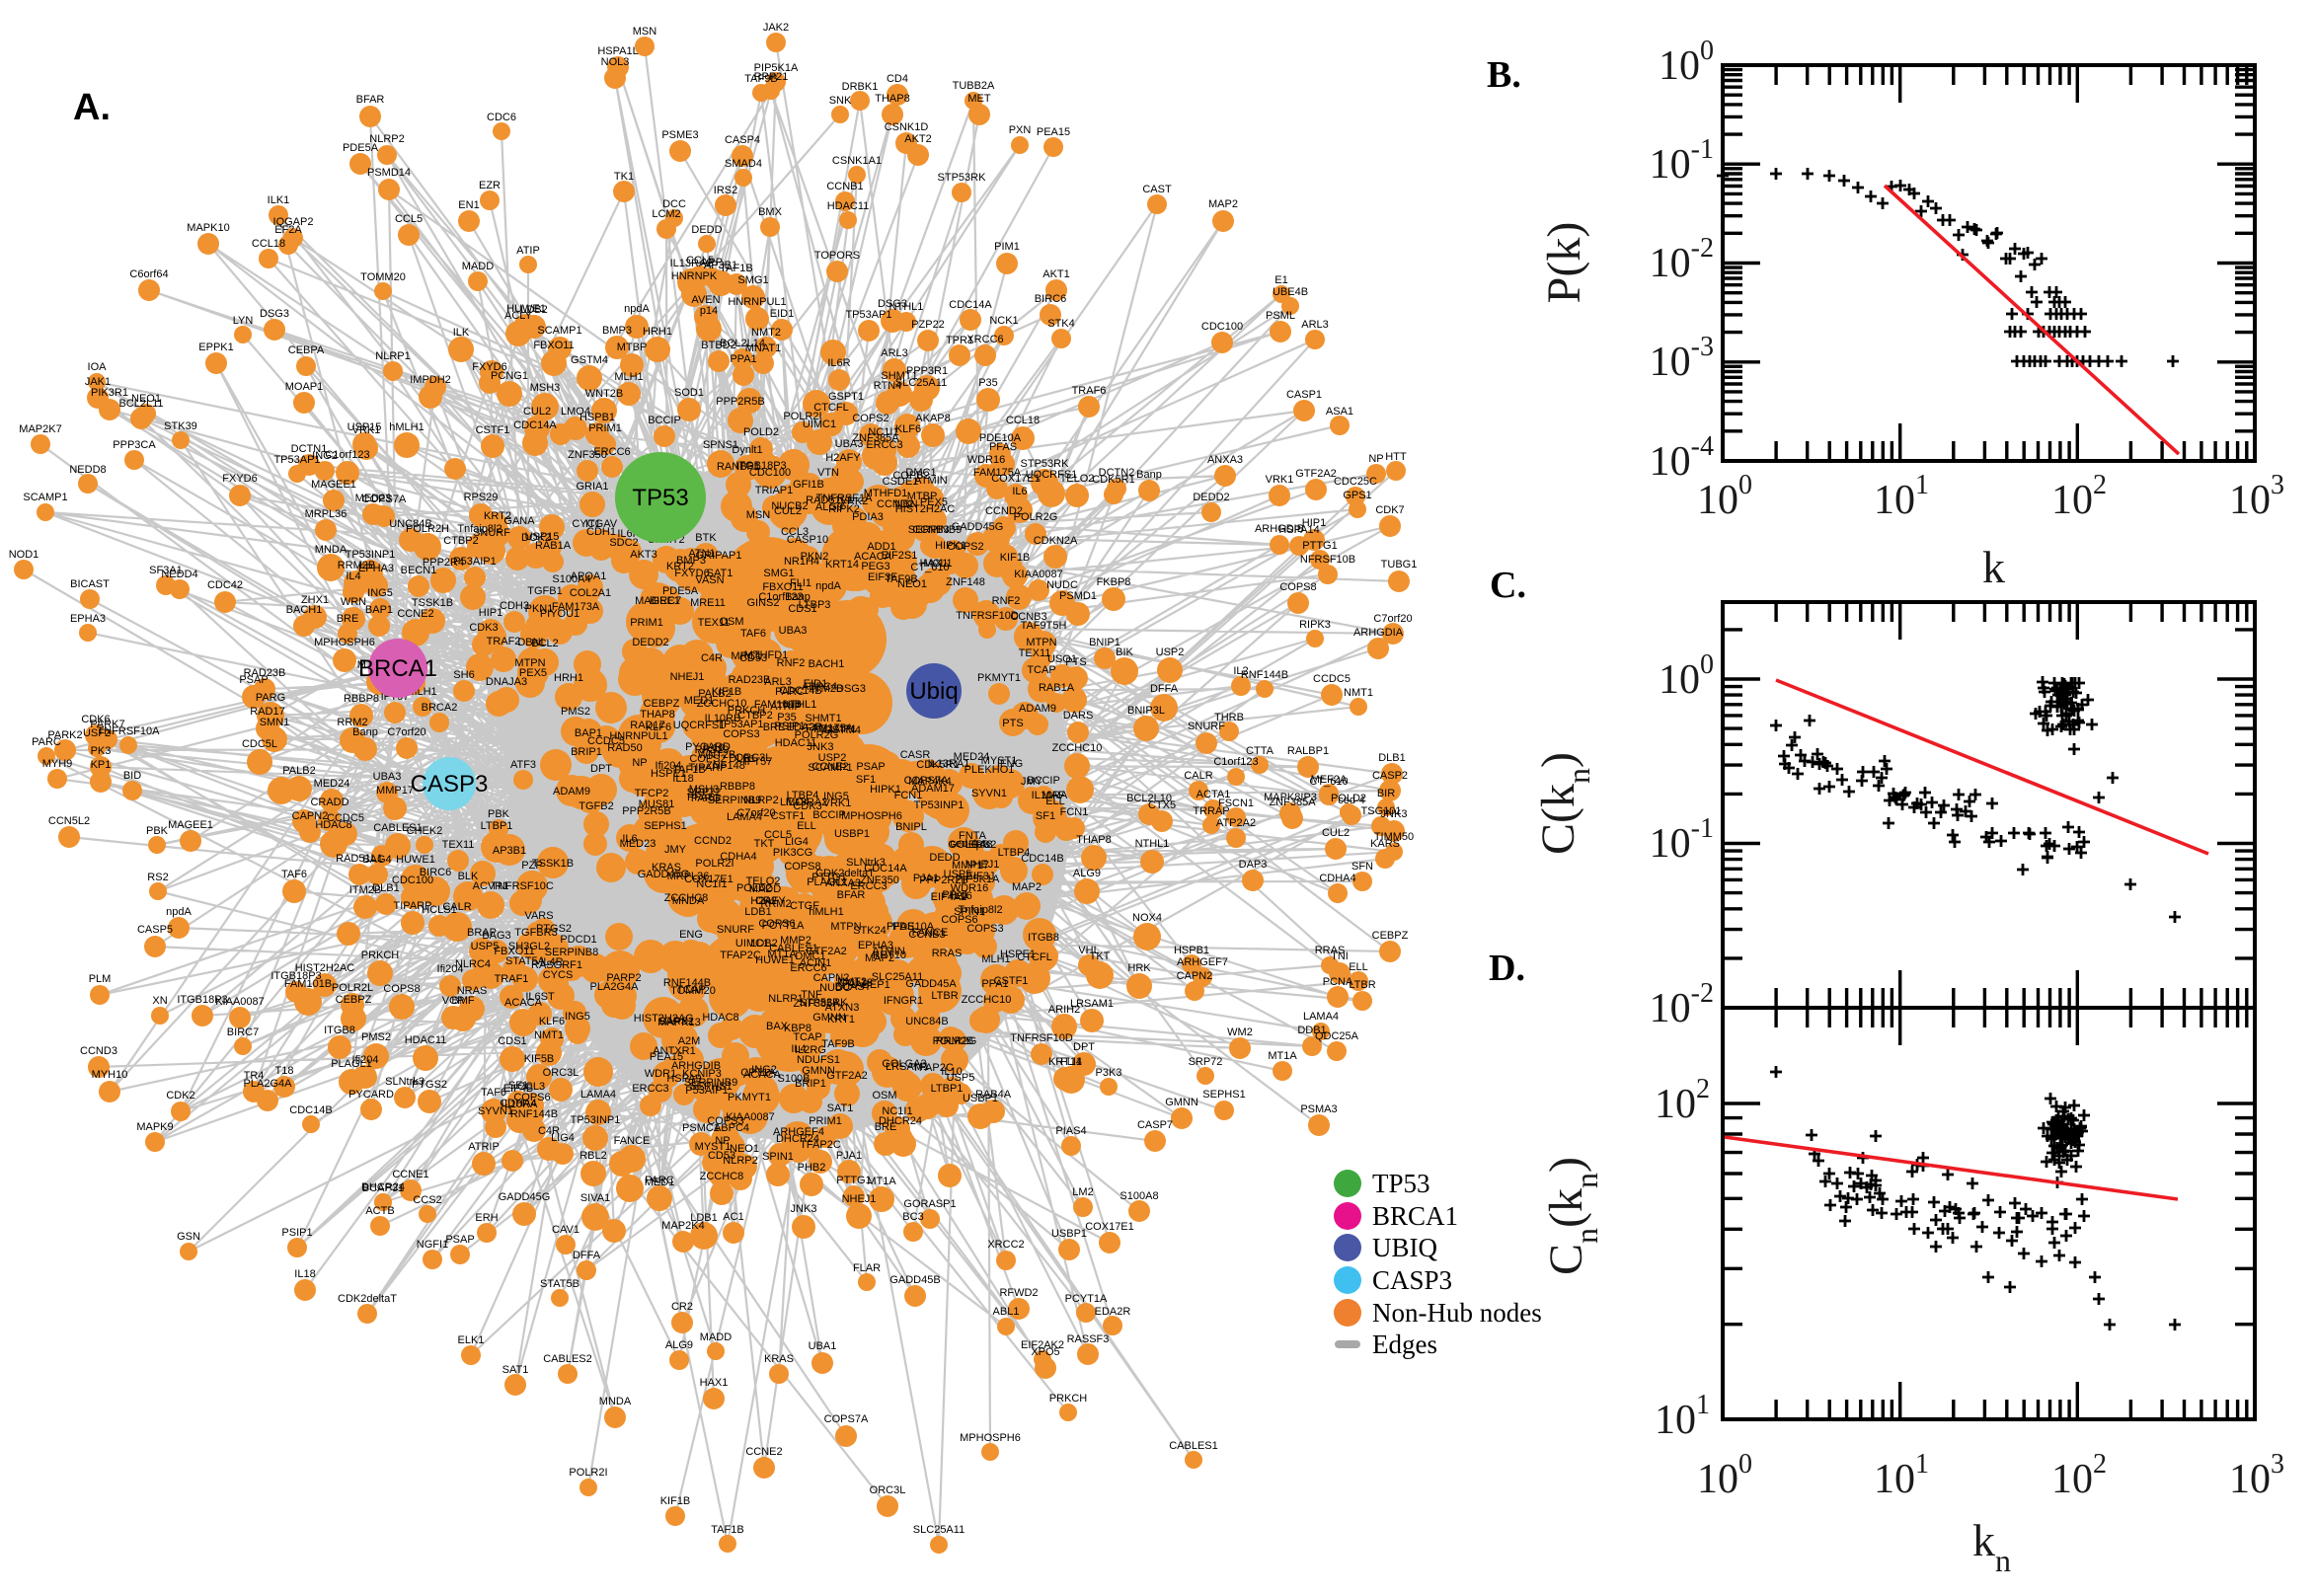 This screenshot has width=2316, height=1596. I want to click on svg-text: SYVN1, so click(495, 1111).